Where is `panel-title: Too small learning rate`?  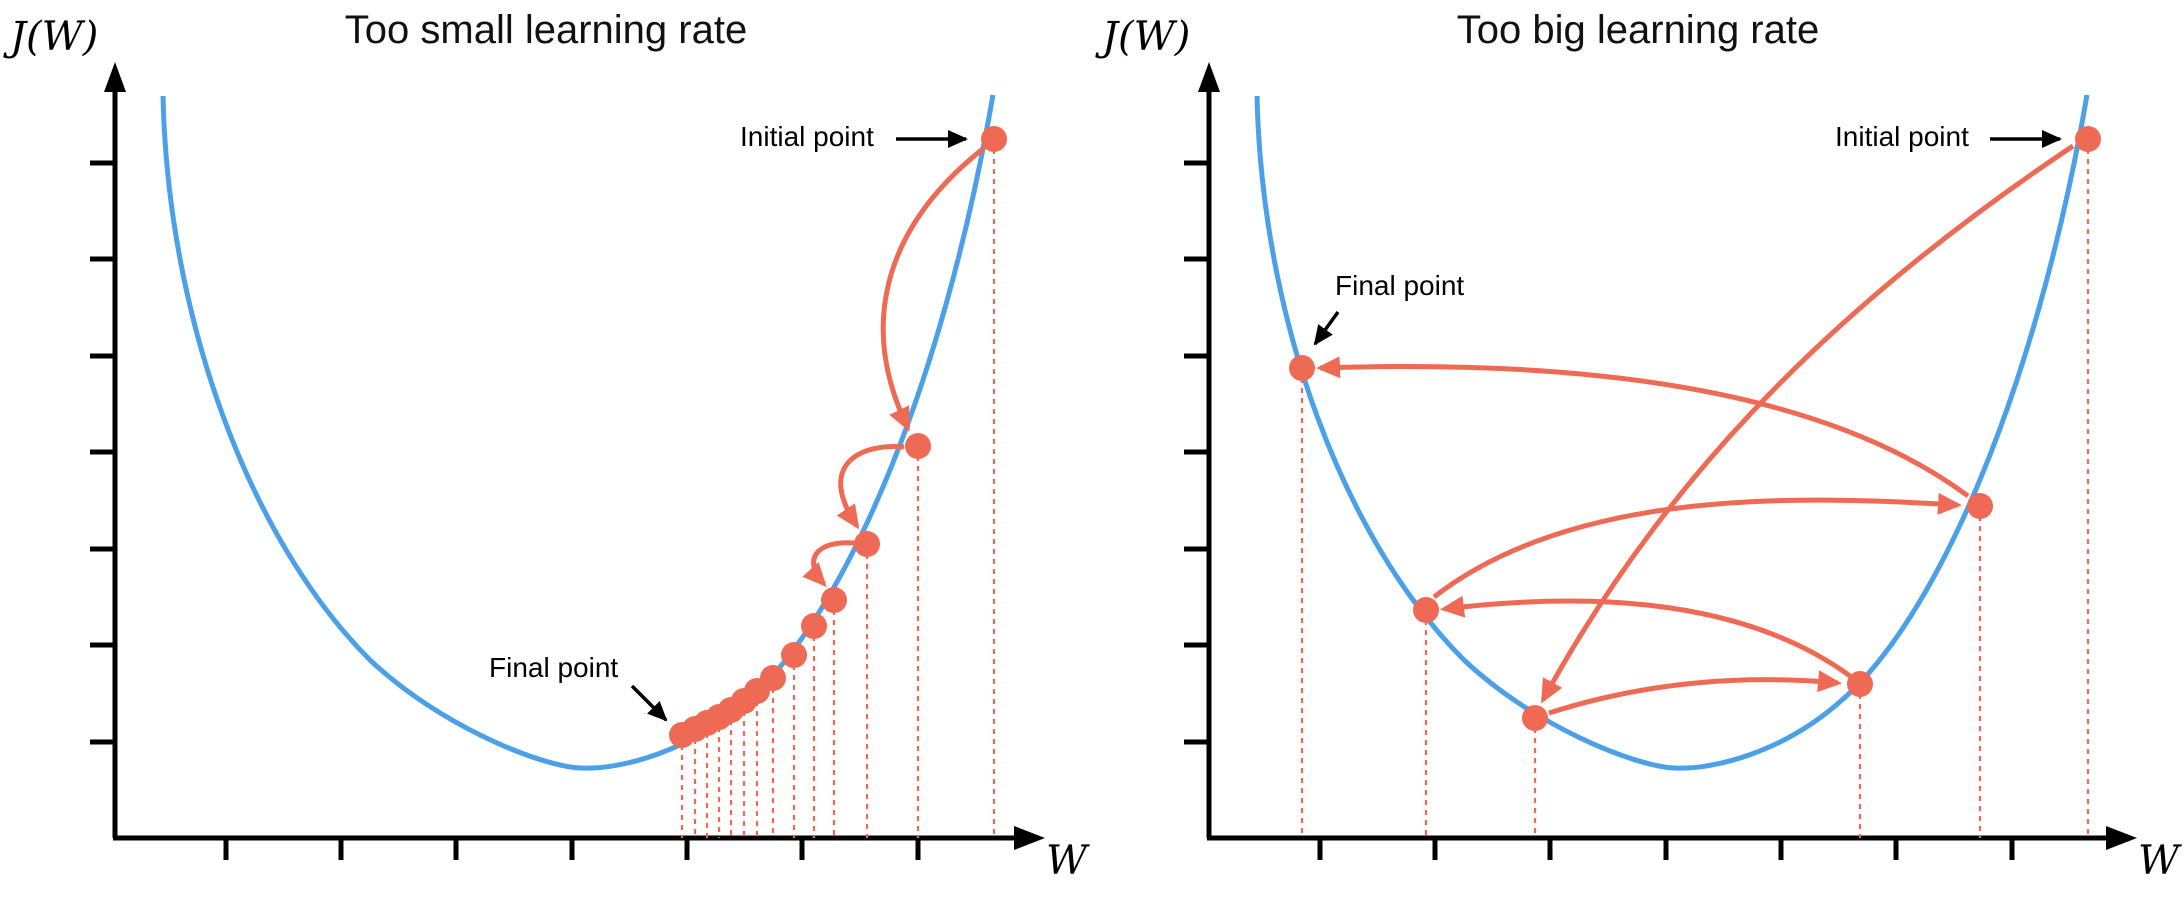 panel-title: Too small learning rate is located at coordinates (546, 30).